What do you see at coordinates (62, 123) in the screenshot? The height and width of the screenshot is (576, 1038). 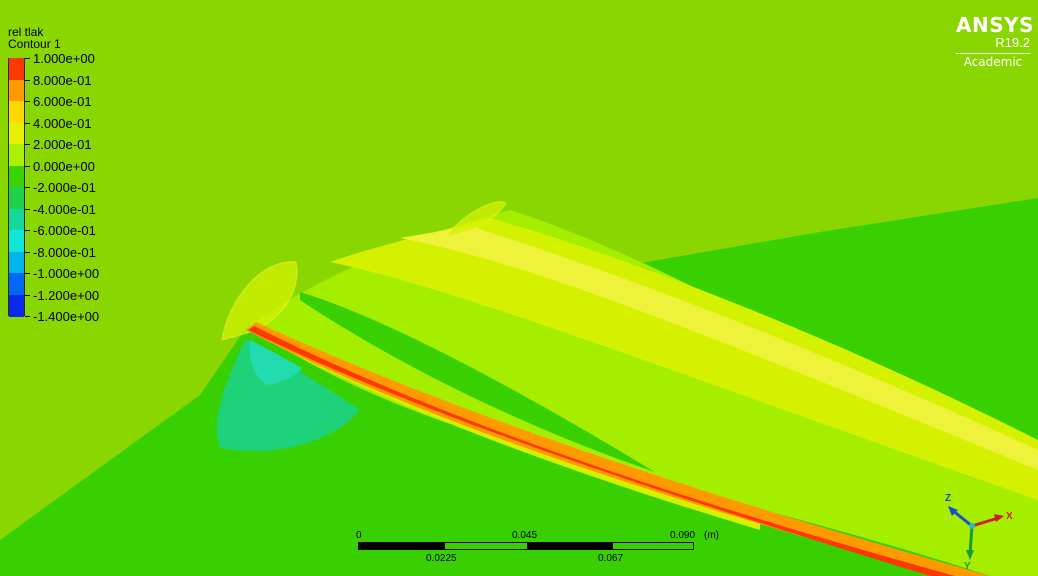 I see `legend-level-label-3: 4.000e-01` at bounding box center [62, 123].